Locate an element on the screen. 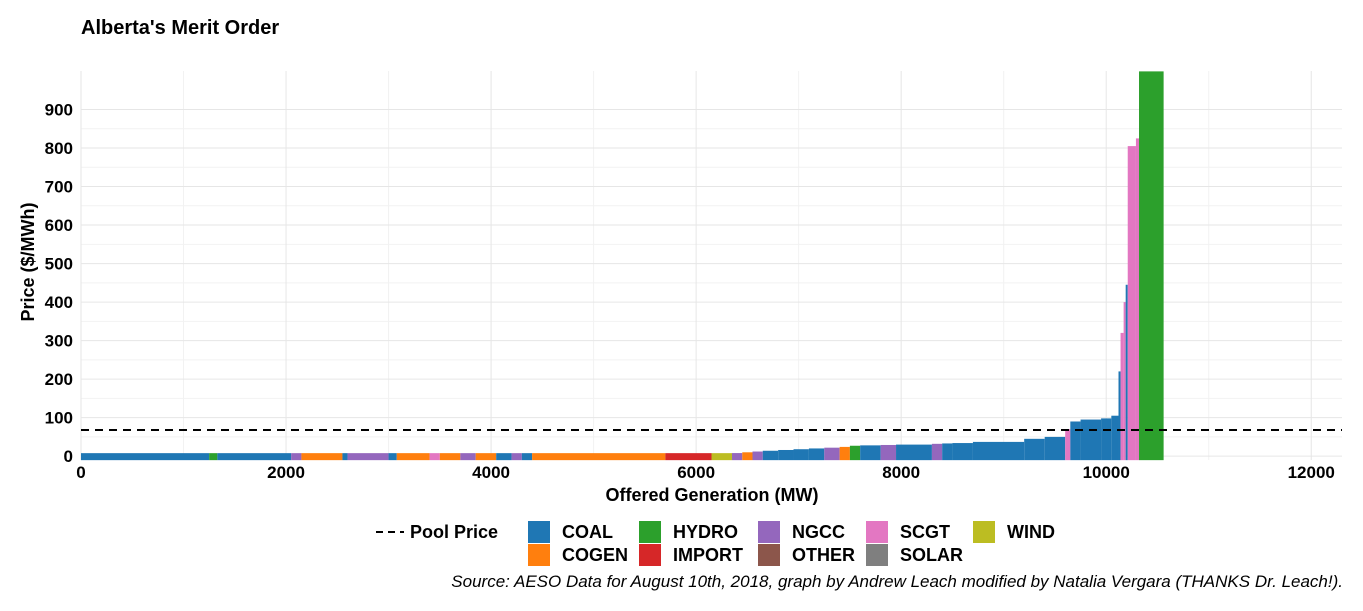  scgt-swatch-icon is located at coordinates (877, 532).